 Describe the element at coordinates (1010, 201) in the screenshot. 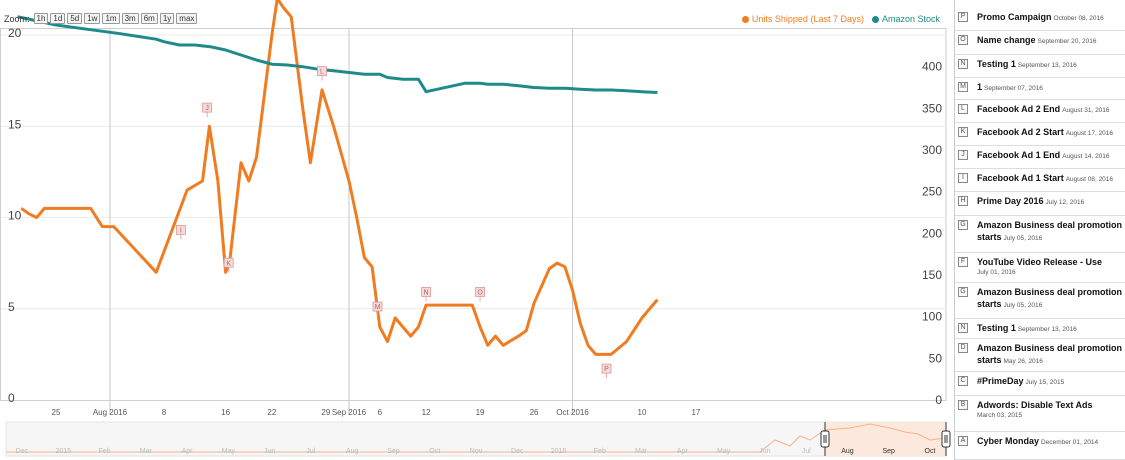

I see `event-title: Prime Day 2016` at that location.